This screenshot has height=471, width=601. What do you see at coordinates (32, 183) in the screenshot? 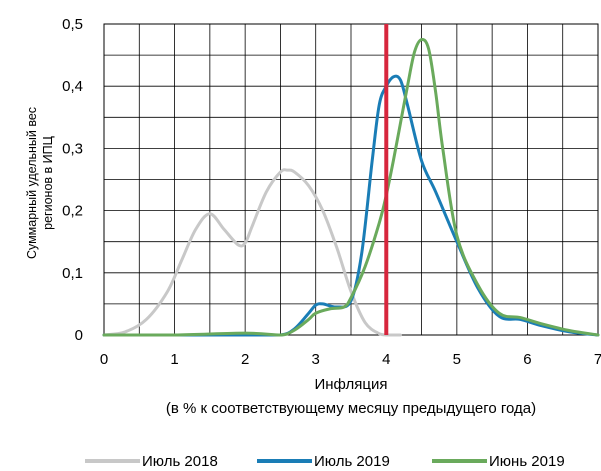
I see `y-axis-label-line1: Суммарный удельный вес` at bounding box center [32, 183].